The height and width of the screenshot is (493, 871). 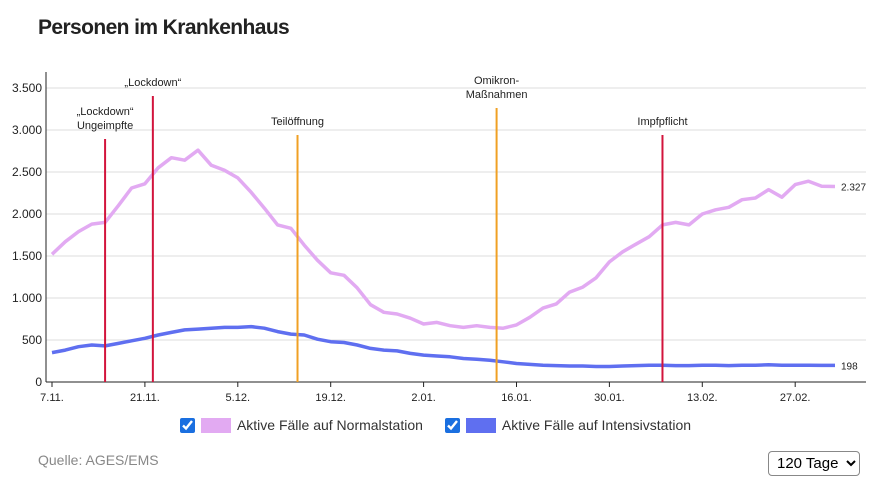 I want to click on event-label: Omikron-, so click(x=497, y=81).